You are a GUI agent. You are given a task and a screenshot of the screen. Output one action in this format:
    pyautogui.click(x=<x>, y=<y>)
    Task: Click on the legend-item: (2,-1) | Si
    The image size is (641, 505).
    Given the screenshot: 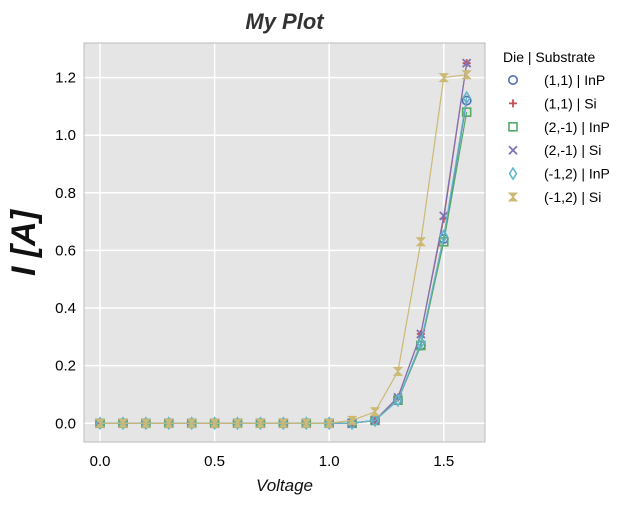 What is the action you would take?
    pyautogui.click(x=554, y=150)
    